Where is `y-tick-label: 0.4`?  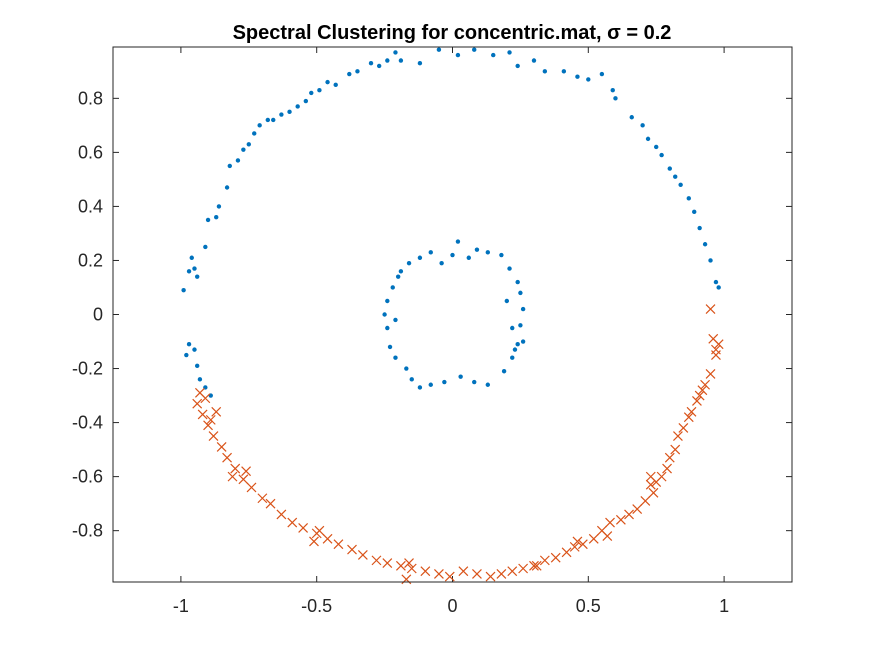 y-tick-label: 0.4 is located at coordinates (90, 206).